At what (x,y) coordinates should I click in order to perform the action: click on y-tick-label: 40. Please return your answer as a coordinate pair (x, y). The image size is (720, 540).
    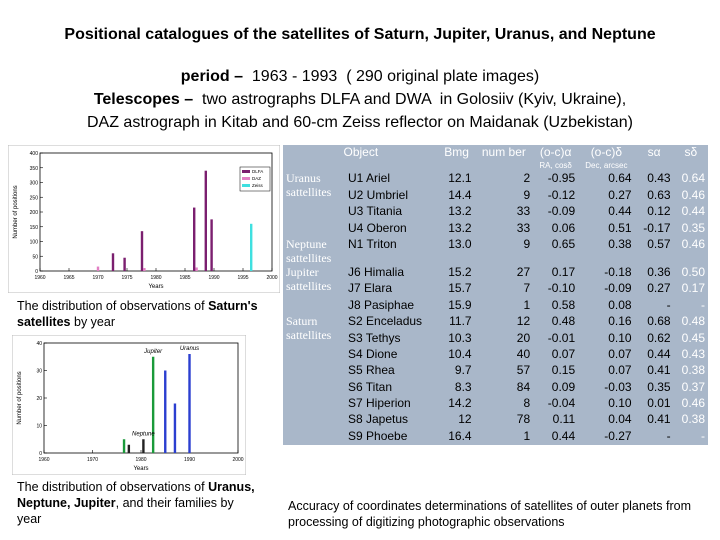
    Looking at the image, I should click on (39, 344).